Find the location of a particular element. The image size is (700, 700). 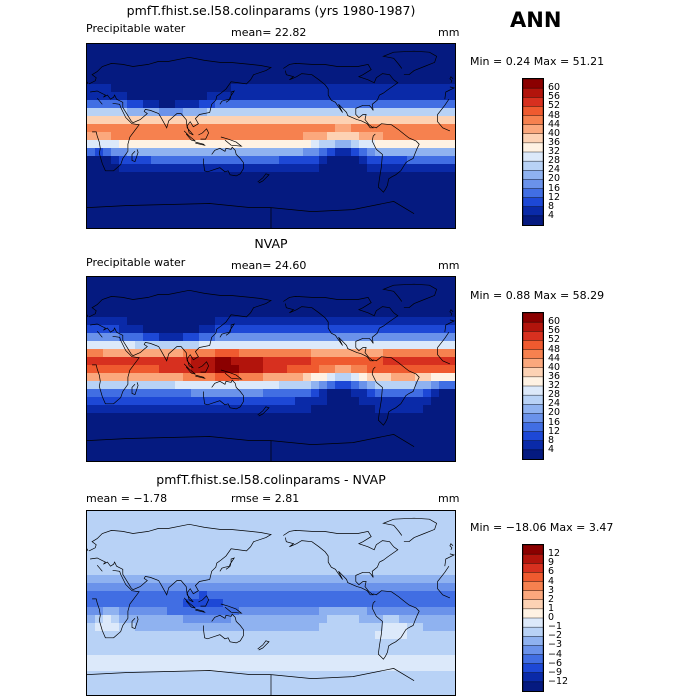

season-label: ANN is located at coordinates (536, 20).